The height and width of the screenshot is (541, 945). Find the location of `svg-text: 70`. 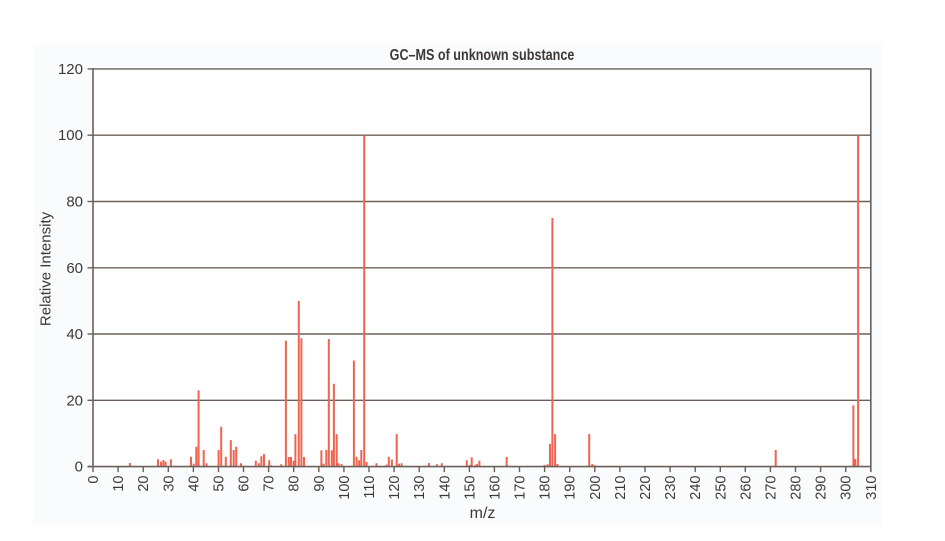

svg-text: 70 is located at coordinates (270, 484).